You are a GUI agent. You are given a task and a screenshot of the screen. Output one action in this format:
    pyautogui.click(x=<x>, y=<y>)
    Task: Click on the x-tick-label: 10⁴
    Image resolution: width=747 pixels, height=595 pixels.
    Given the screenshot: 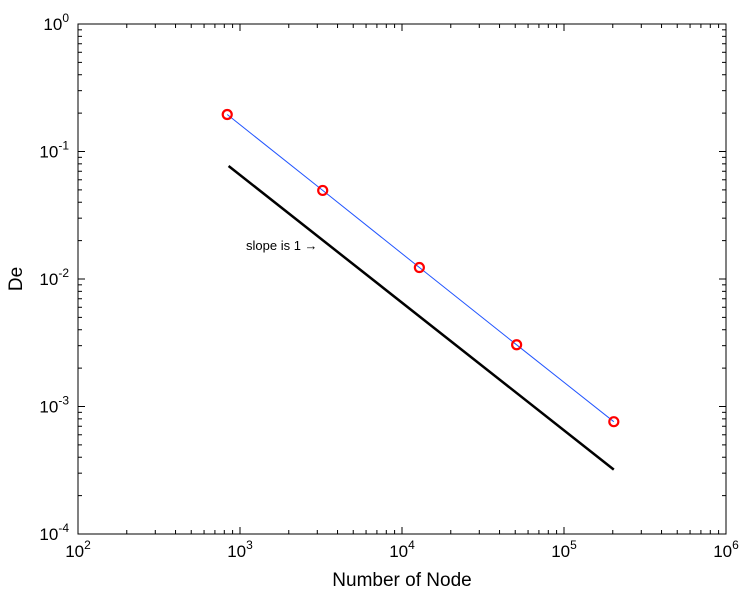 What is the action you would take?
    pyautogui.click(x=402, y=549)
    